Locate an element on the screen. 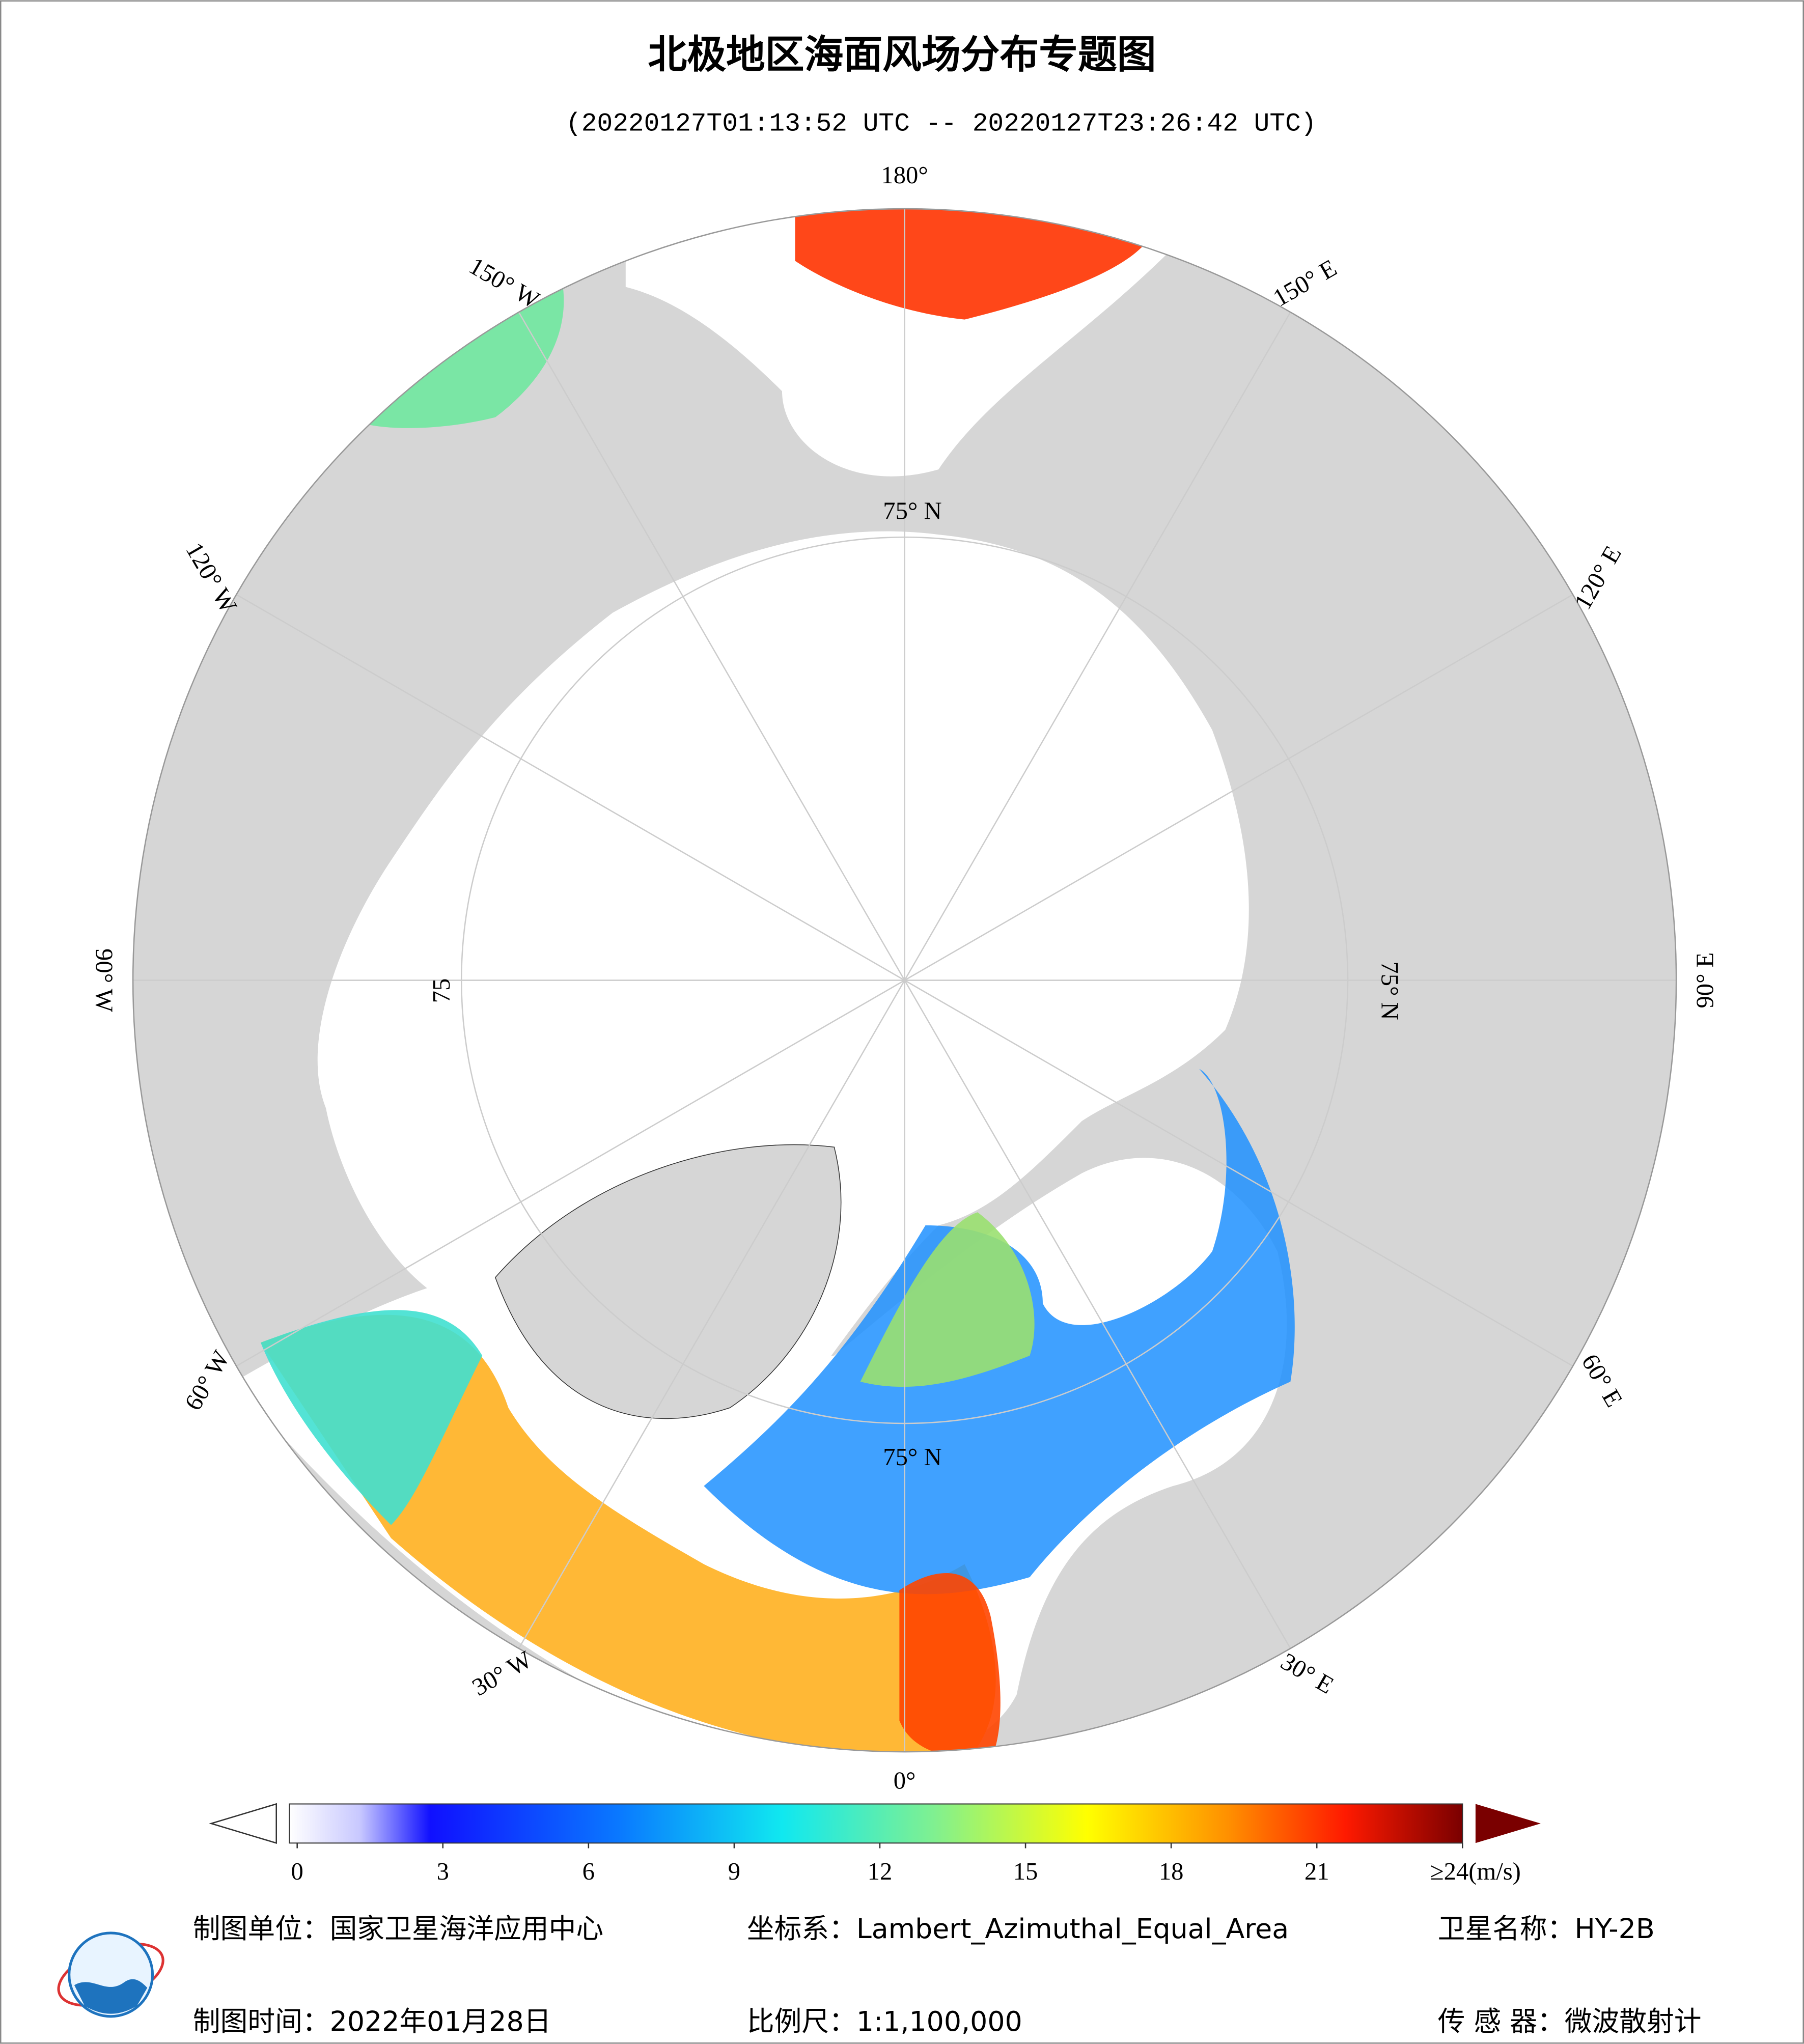 Image resolution: width=1804 pixels, height=2044 pixels. satellite: 卫星名称：HY-2B is located at coordinates (1546, 1929).